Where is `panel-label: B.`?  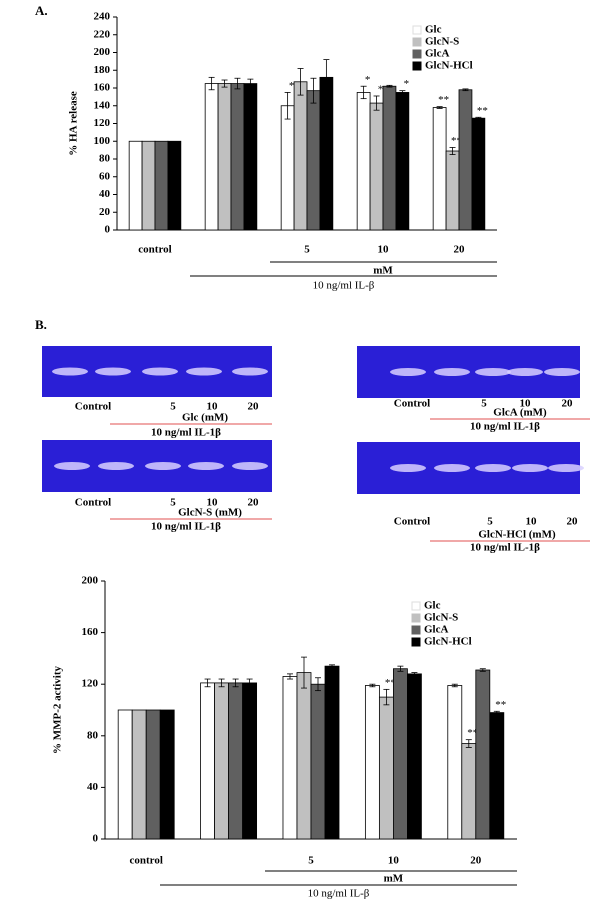
panel-label: B. is located at coordinates (41, 324).